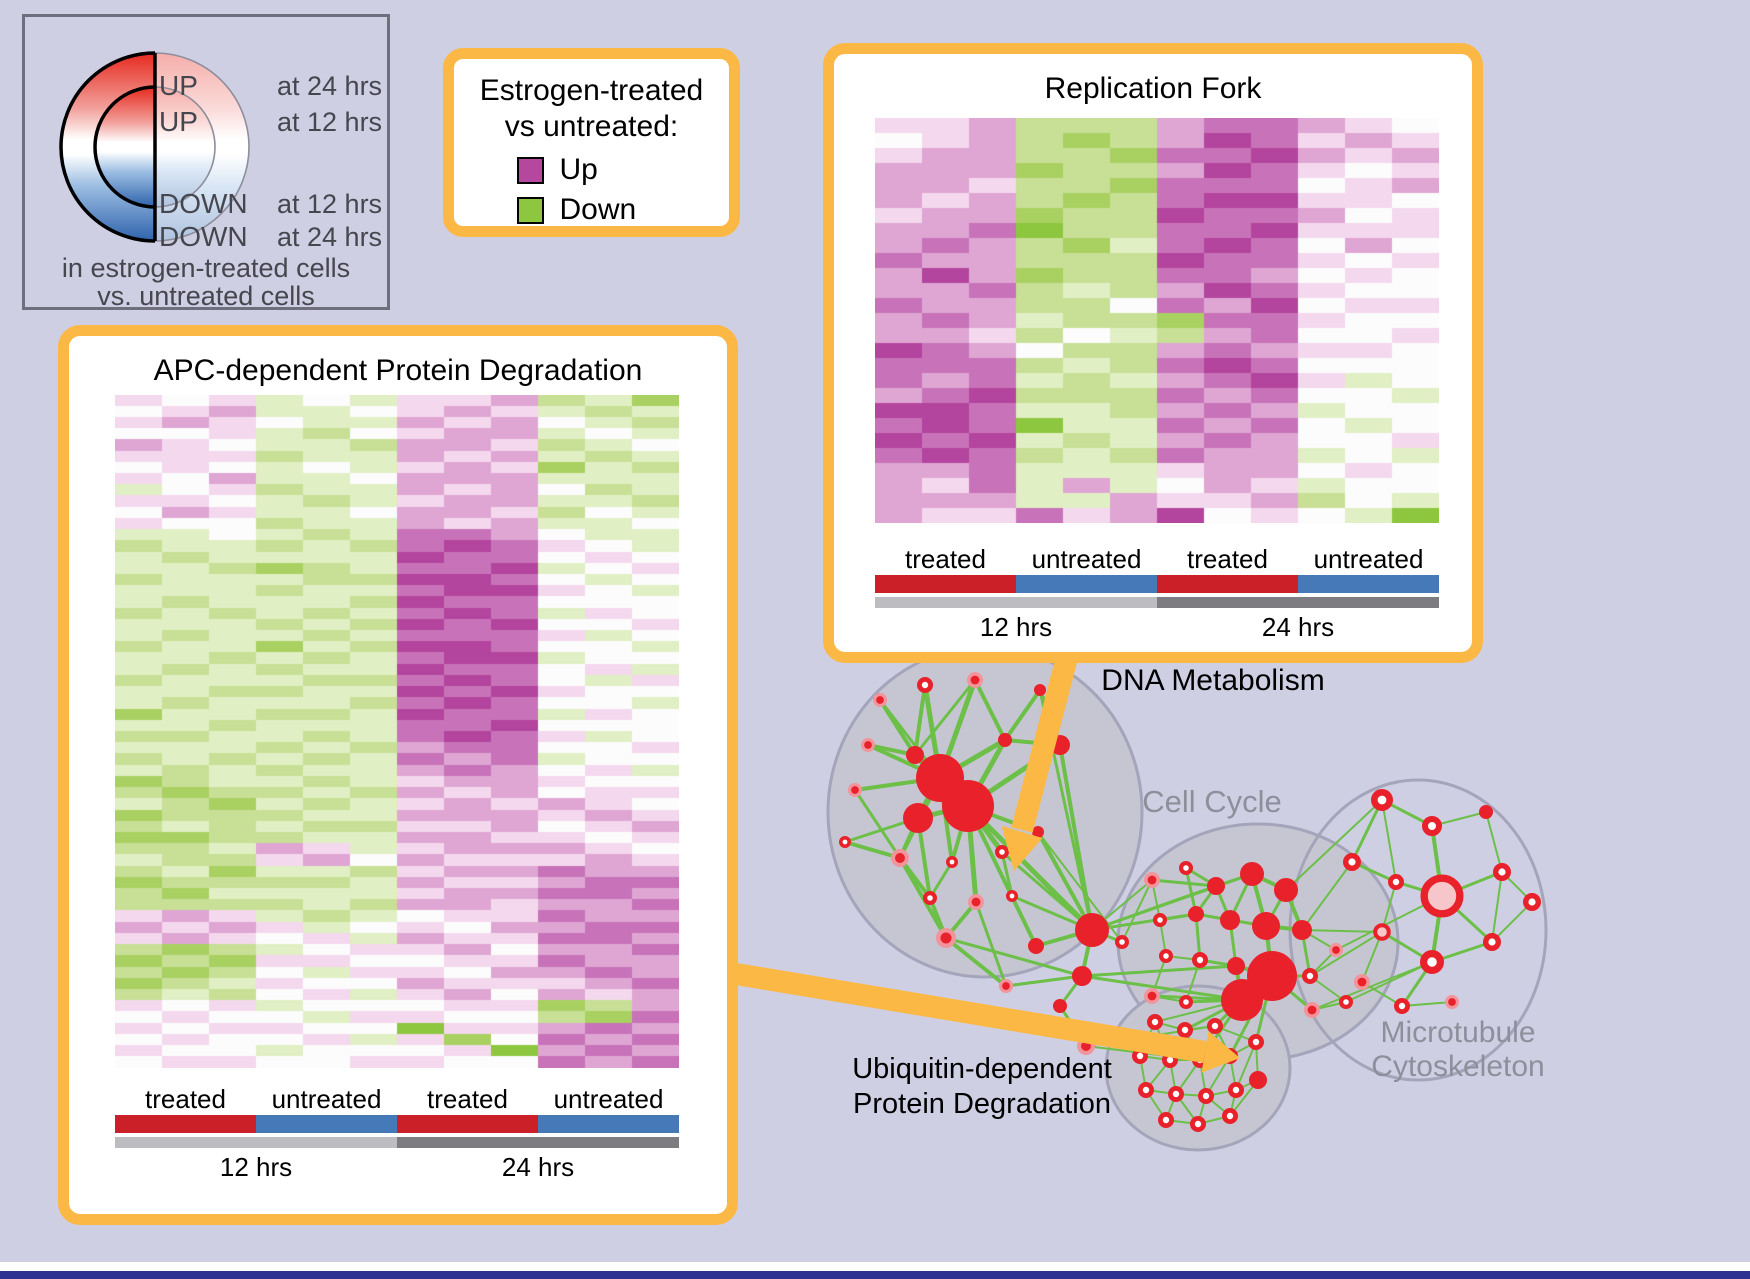 The width and height of the screenshot is (1750, 1279). Describe the element at coordinates (1153, 88) in the screenshot. I see `replication-fork-title: Replication Fork` at that location.